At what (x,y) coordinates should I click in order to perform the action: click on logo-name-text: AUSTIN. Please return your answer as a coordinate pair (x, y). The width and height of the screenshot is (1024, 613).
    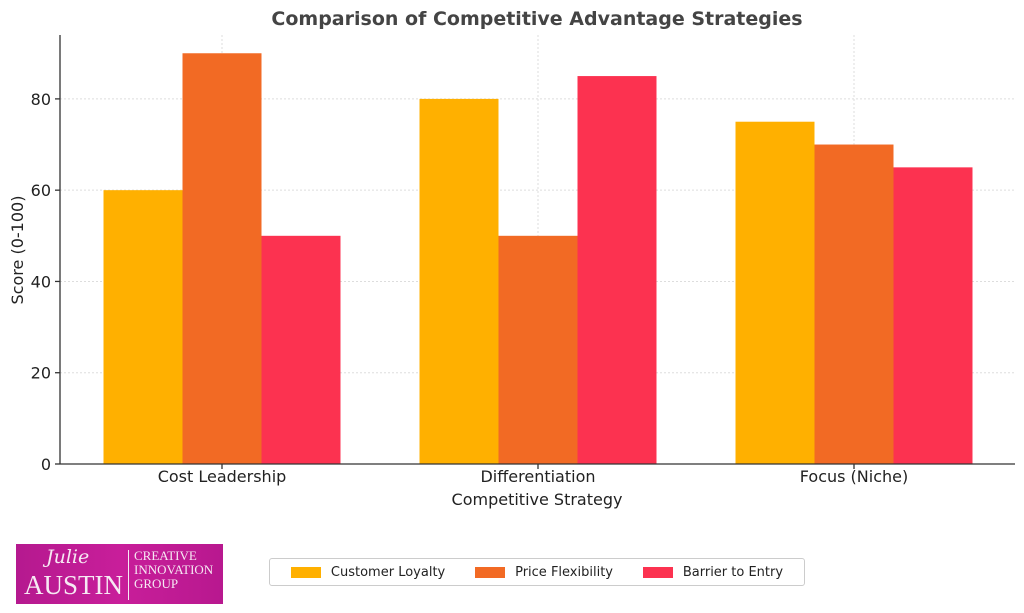
    Looking at the image, I should click on (73, 585).